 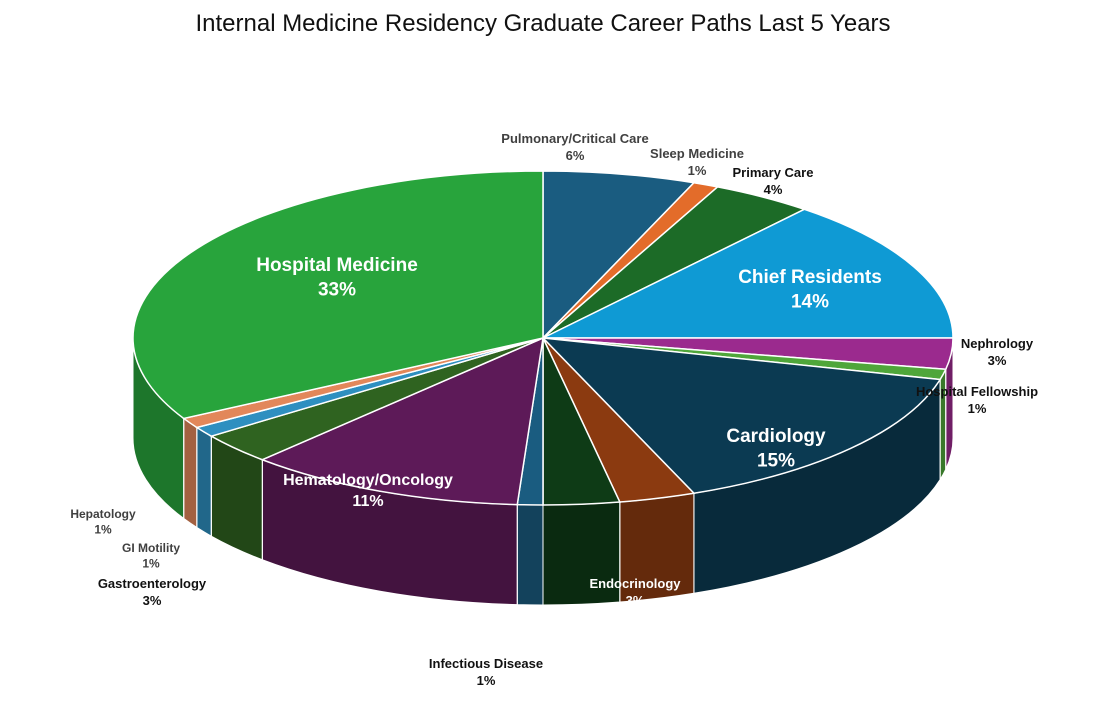 I want to click on slice-value-endocrinology: 3%, so click(x=635, y=600).